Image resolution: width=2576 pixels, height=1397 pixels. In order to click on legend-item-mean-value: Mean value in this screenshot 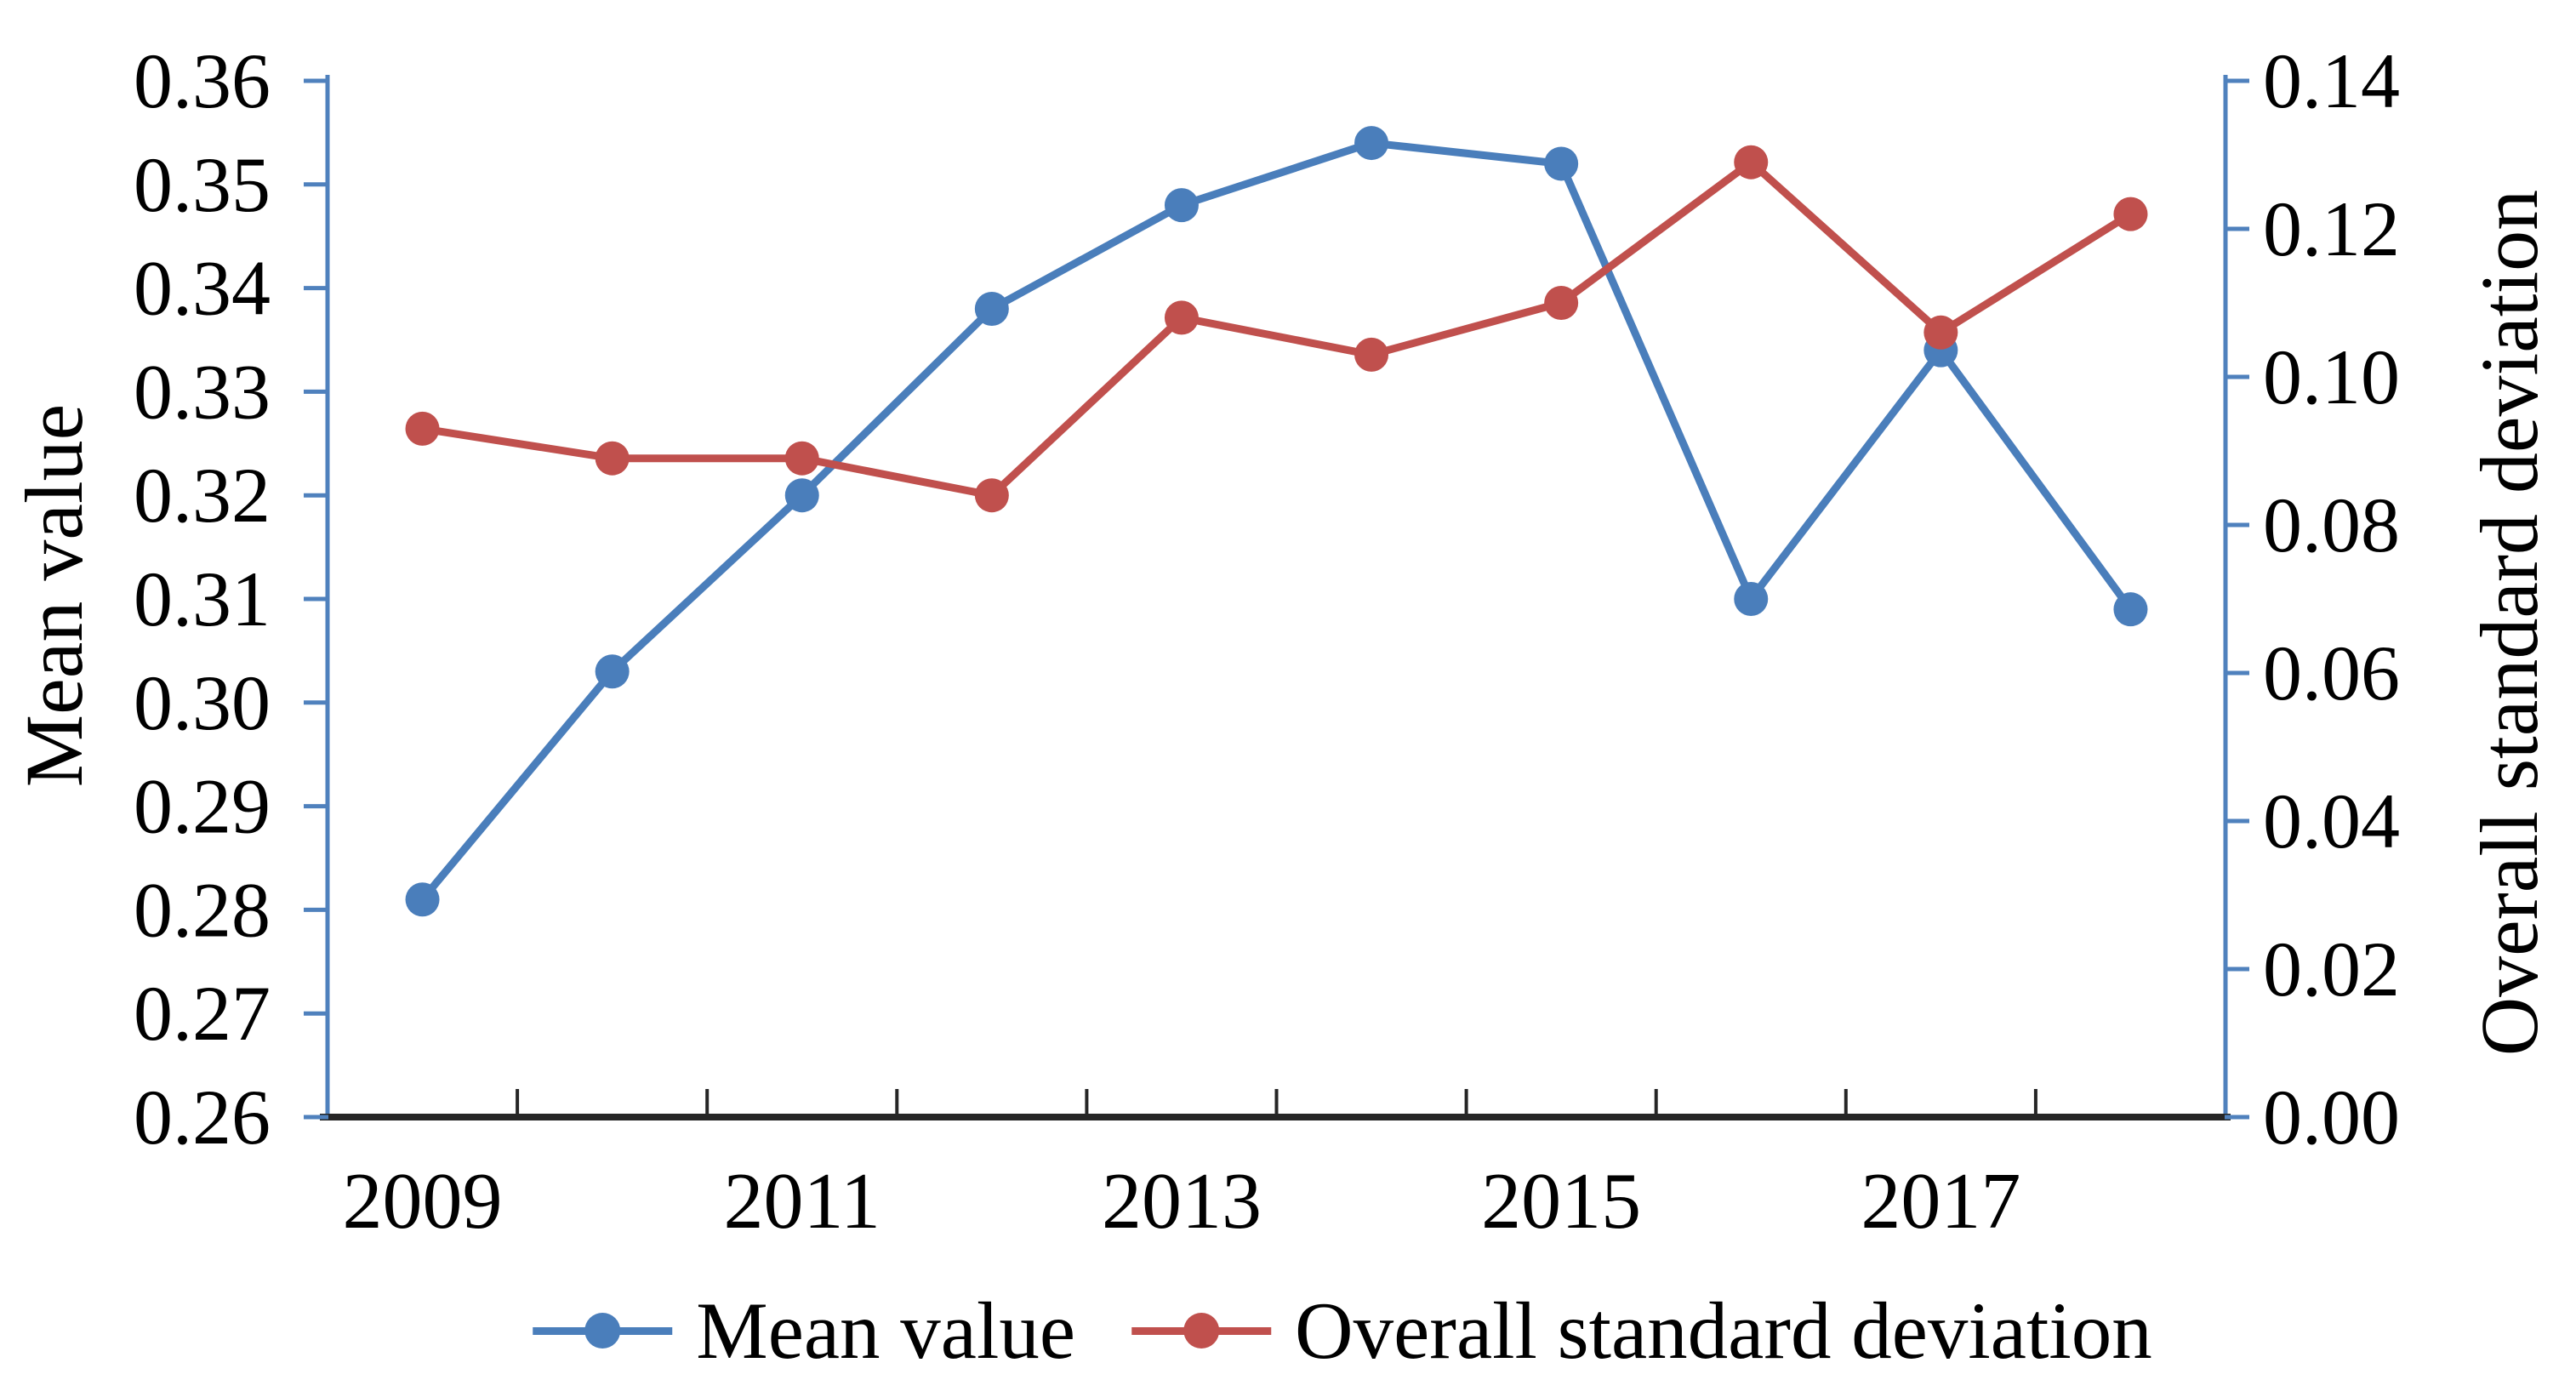, I will do `click(804, 1331)`.